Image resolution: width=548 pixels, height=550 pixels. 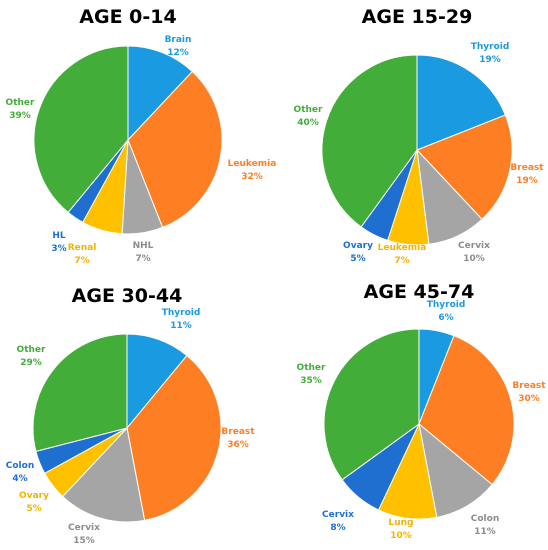 I want to click on slice-value-cervix: 10%, so click(x=474, y=259).